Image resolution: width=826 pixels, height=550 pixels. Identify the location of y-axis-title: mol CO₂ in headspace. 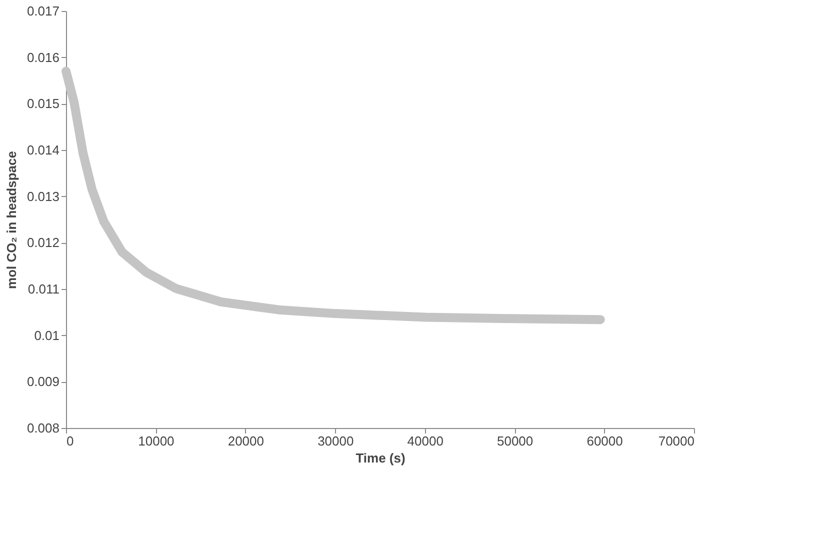
(11, 220).